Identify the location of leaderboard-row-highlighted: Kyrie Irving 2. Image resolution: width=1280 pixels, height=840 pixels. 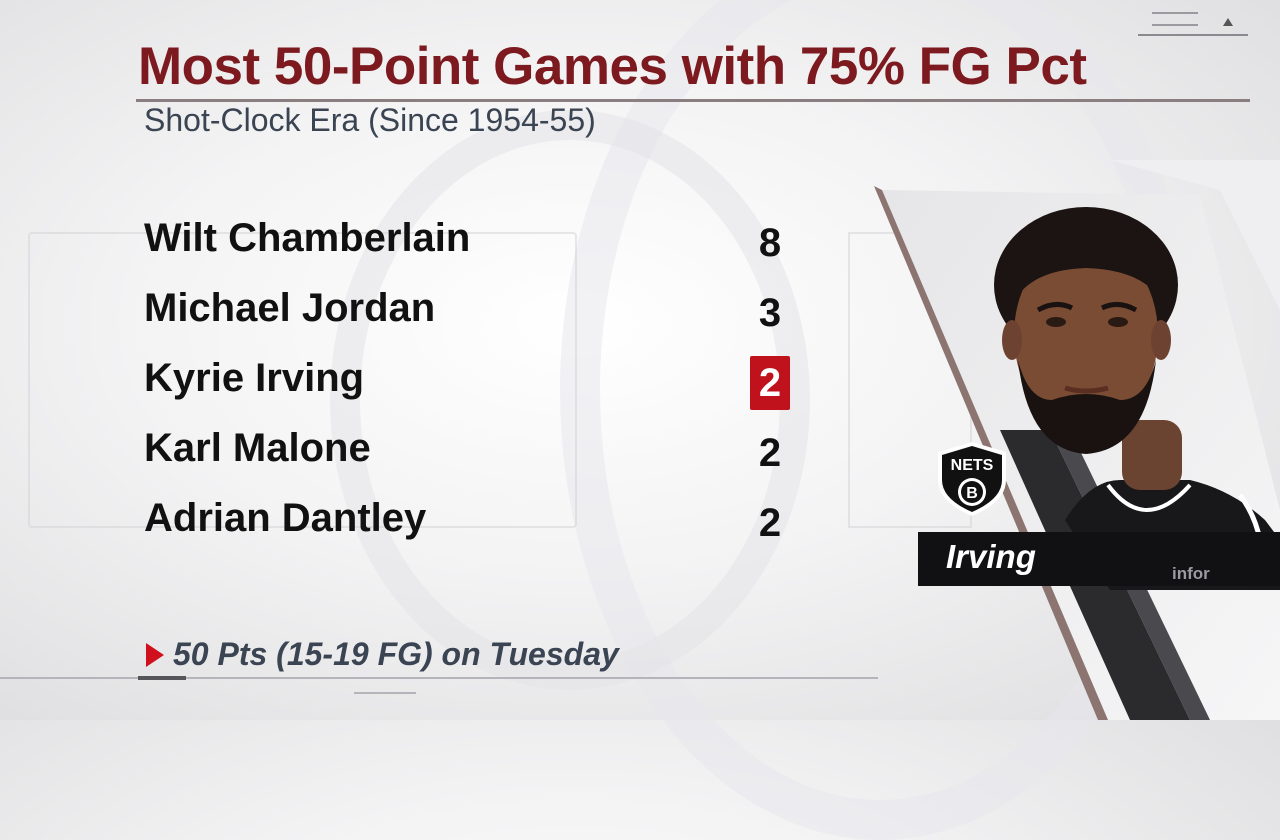
(474, 380).